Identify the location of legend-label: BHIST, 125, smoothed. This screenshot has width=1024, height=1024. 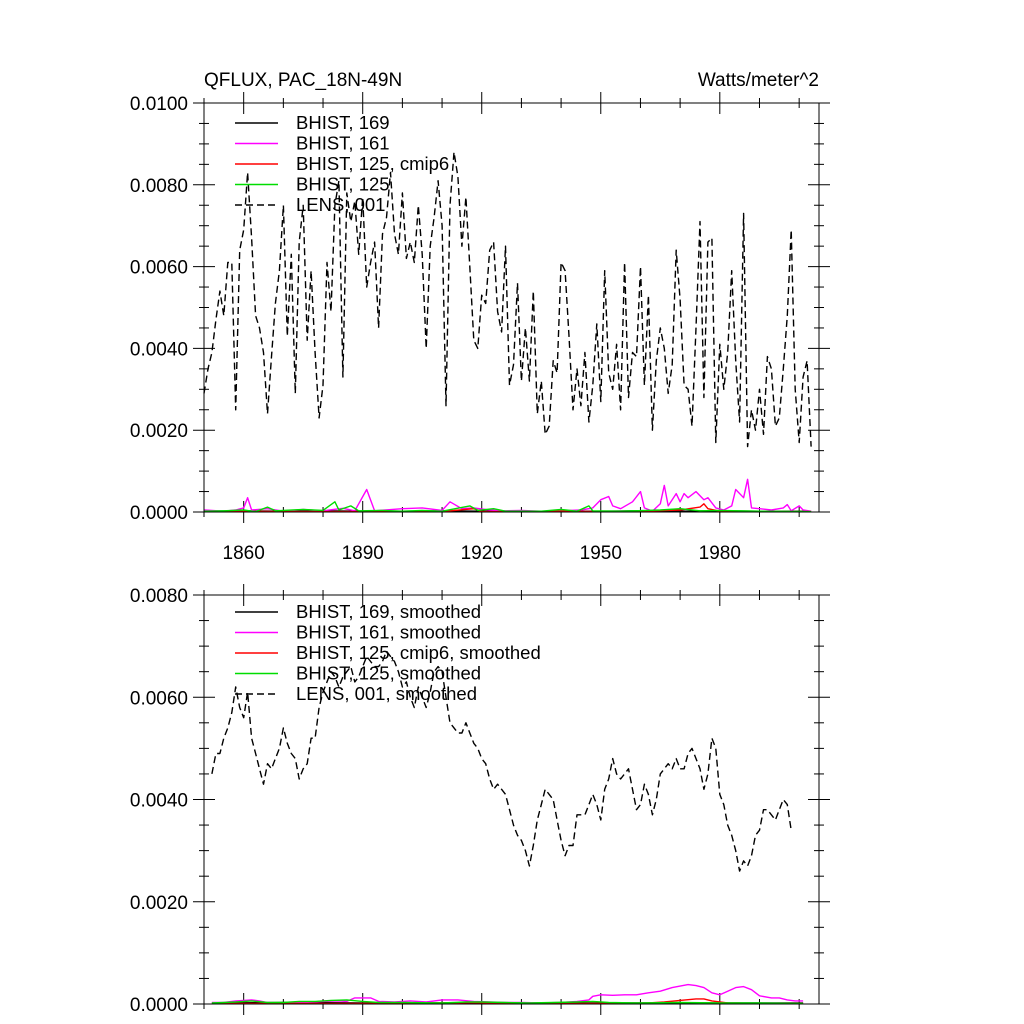
(388, 673).